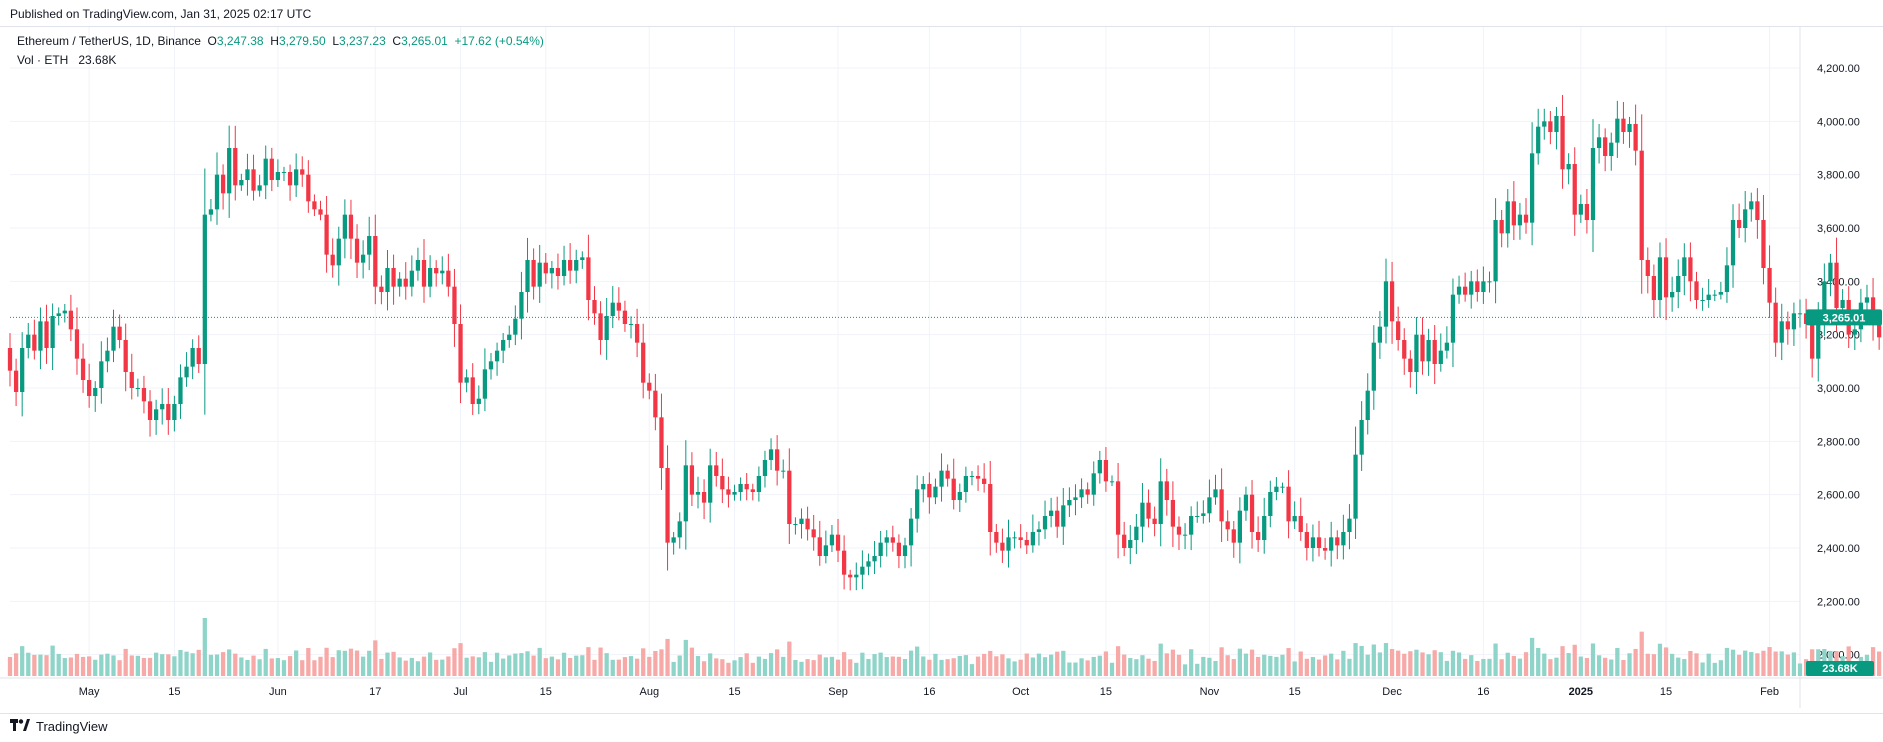 The height and width of the screenshot is (742, 1883). What do you see at coordinates (89, 692) in the screenshot?
I see `x-tick-label: May` at bounding box center [89, 692].